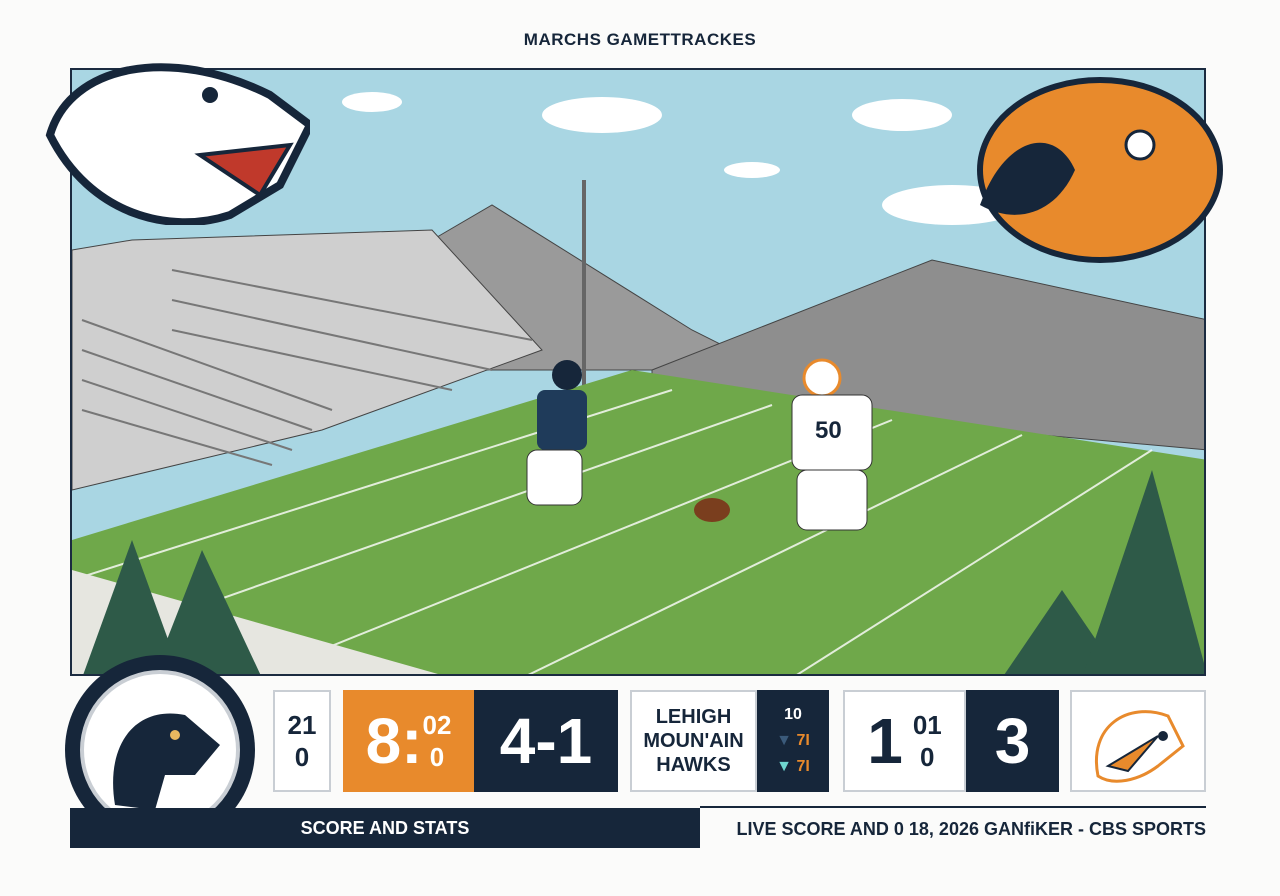  Describe the element at coordinates (693, 765) in the screenshot. I see `team-name-line: HAWKS` at that location.